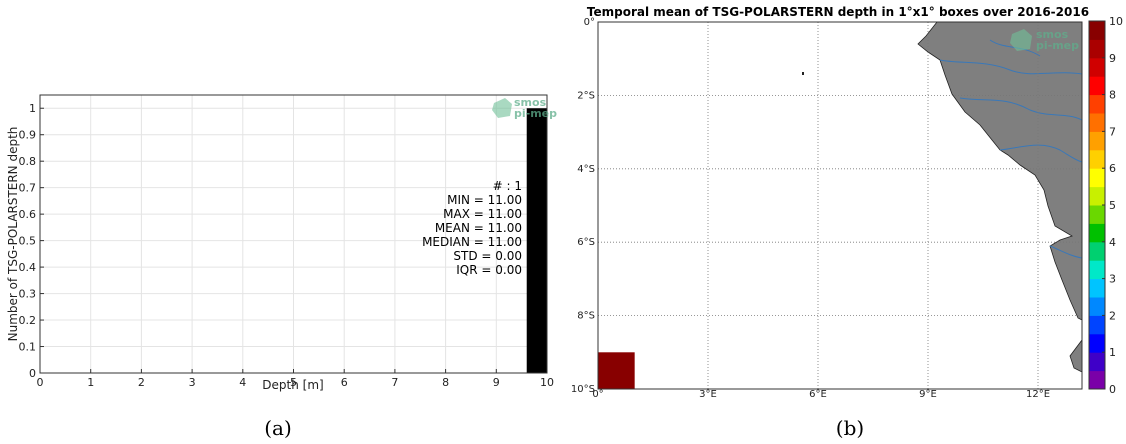 The width and height of the screenshot is (1126, 444). I want to click on colorbar-tick-label: 5, so click(1112, 205).